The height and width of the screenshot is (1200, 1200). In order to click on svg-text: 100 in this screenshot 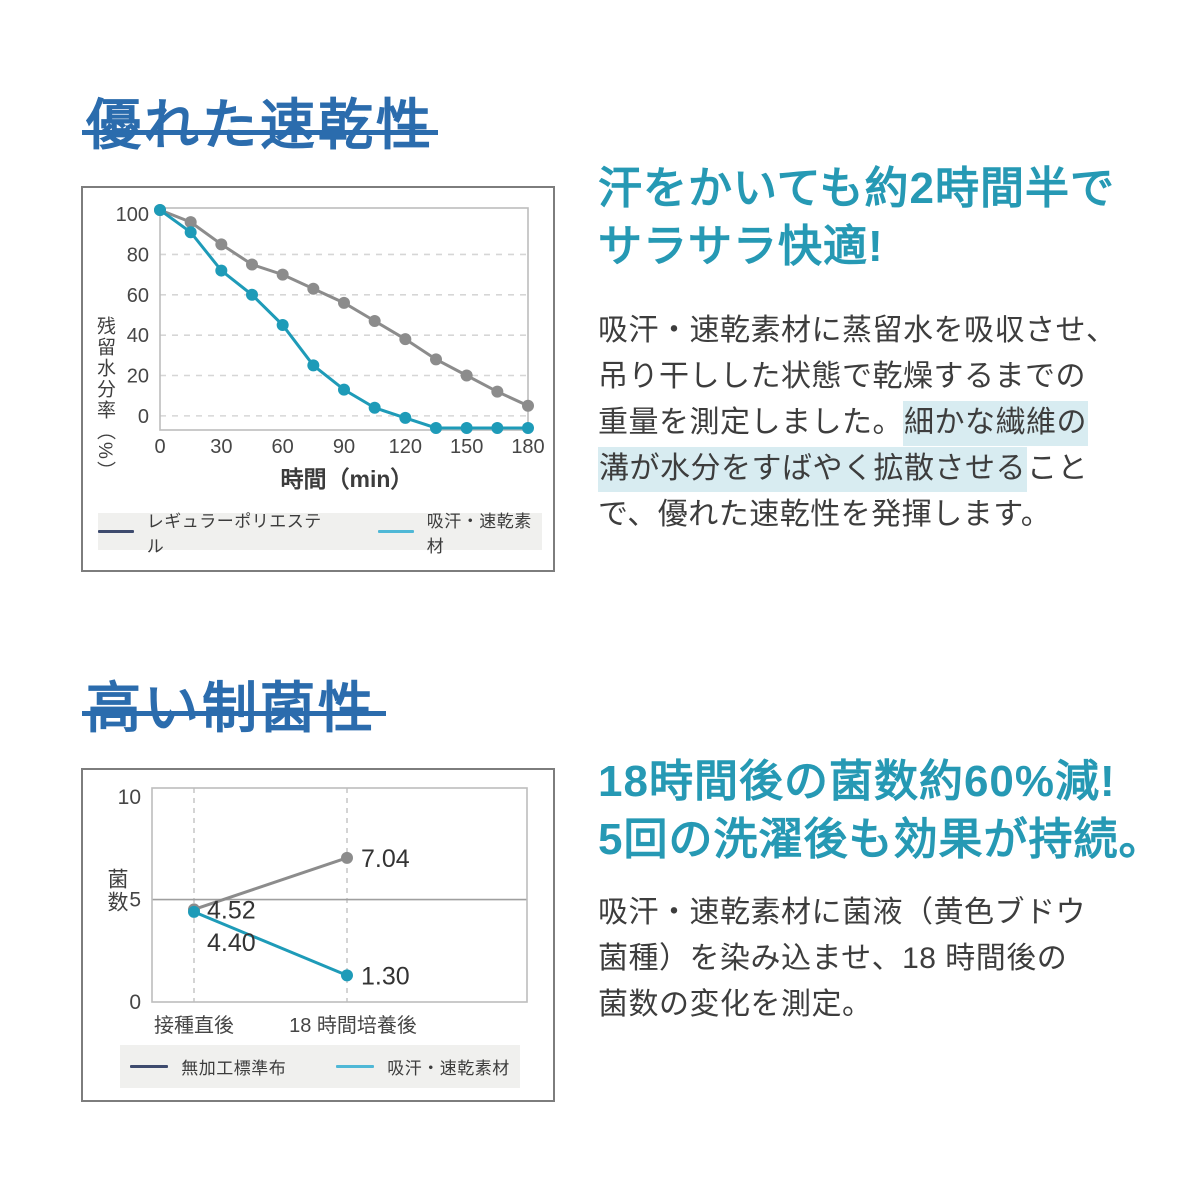, I will do `click(132, 215)`.